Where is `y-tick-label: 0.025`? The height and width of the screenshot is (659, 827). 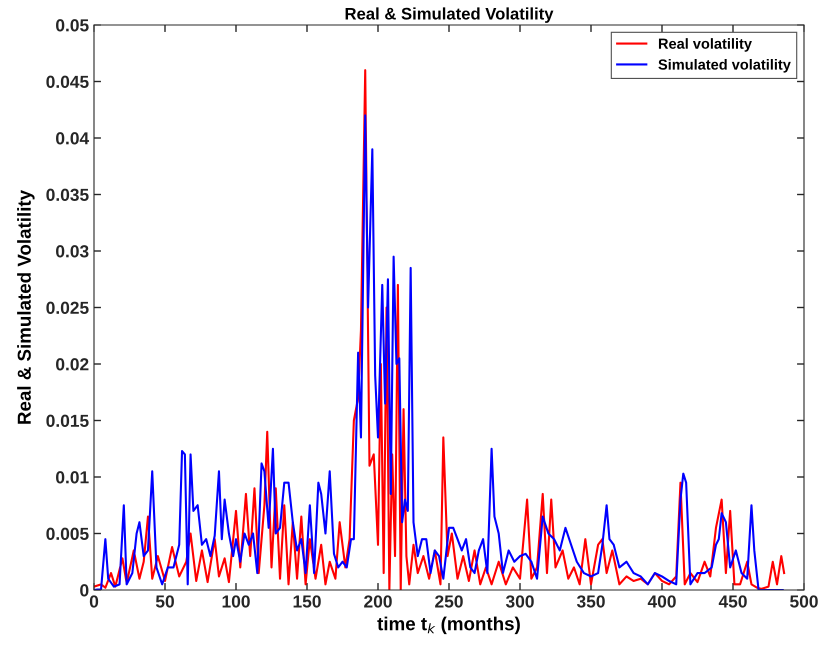 y-tick-label: 0.025 is located at coordinates (67, 308).